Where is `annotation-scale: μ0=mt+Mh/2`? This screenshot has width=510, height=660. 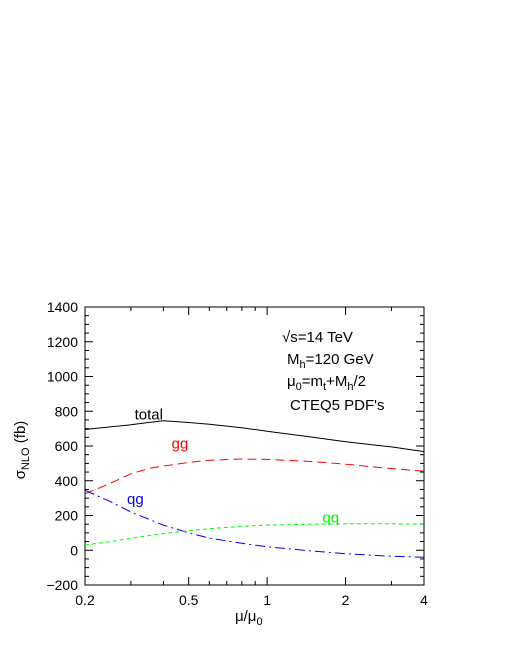
annotation-scale: μ0=mt+Mh/2 is located at coordinates (326, 383).